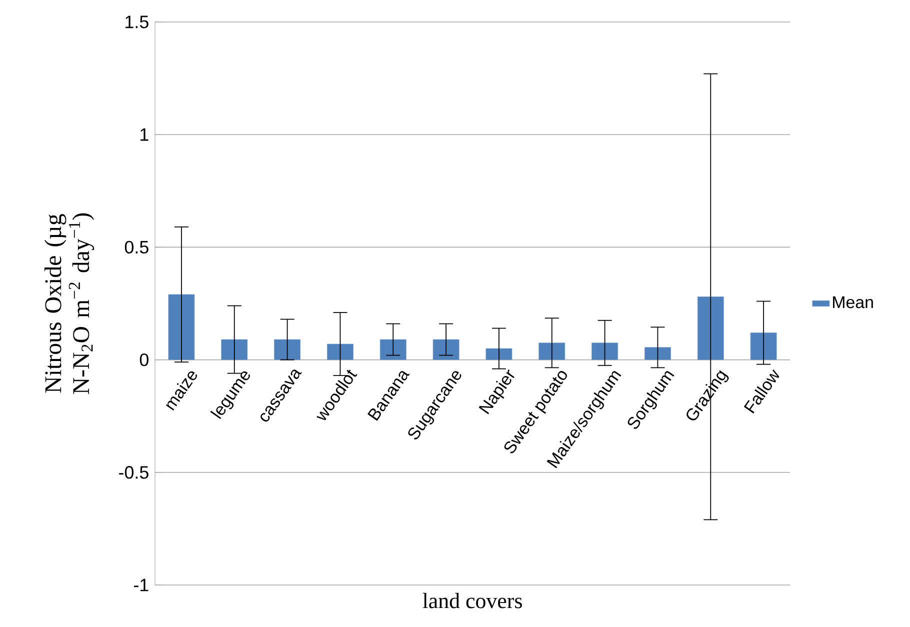 This screenshot has width=910, height=627. What do you see at coordinates (853, 302) in the screenshot?
I see `legend-label: Mean` at bounding box center [853, 302].